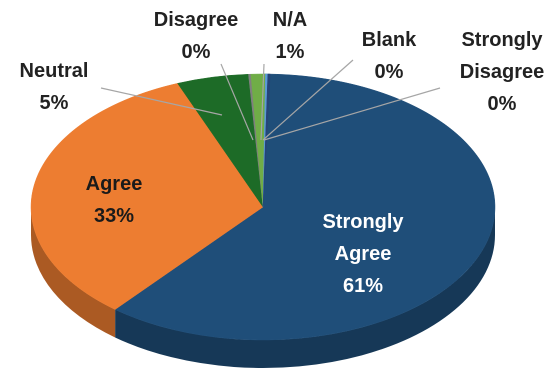 The height and width of the screenshot is (381, 559). I want to click on leader-line-n-a, so click(262, 102).